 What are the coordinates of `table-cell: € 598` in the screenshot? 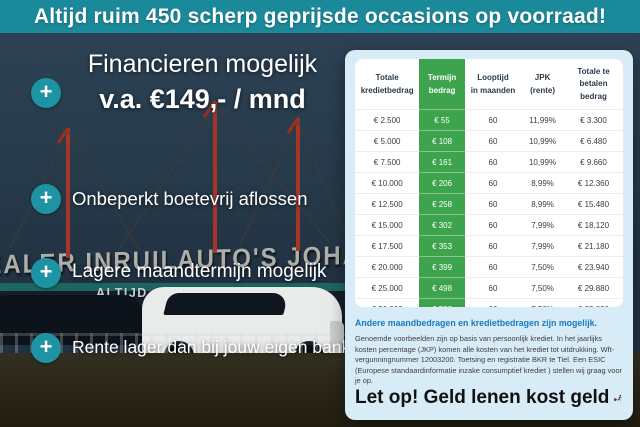 It's located at (442, 303).